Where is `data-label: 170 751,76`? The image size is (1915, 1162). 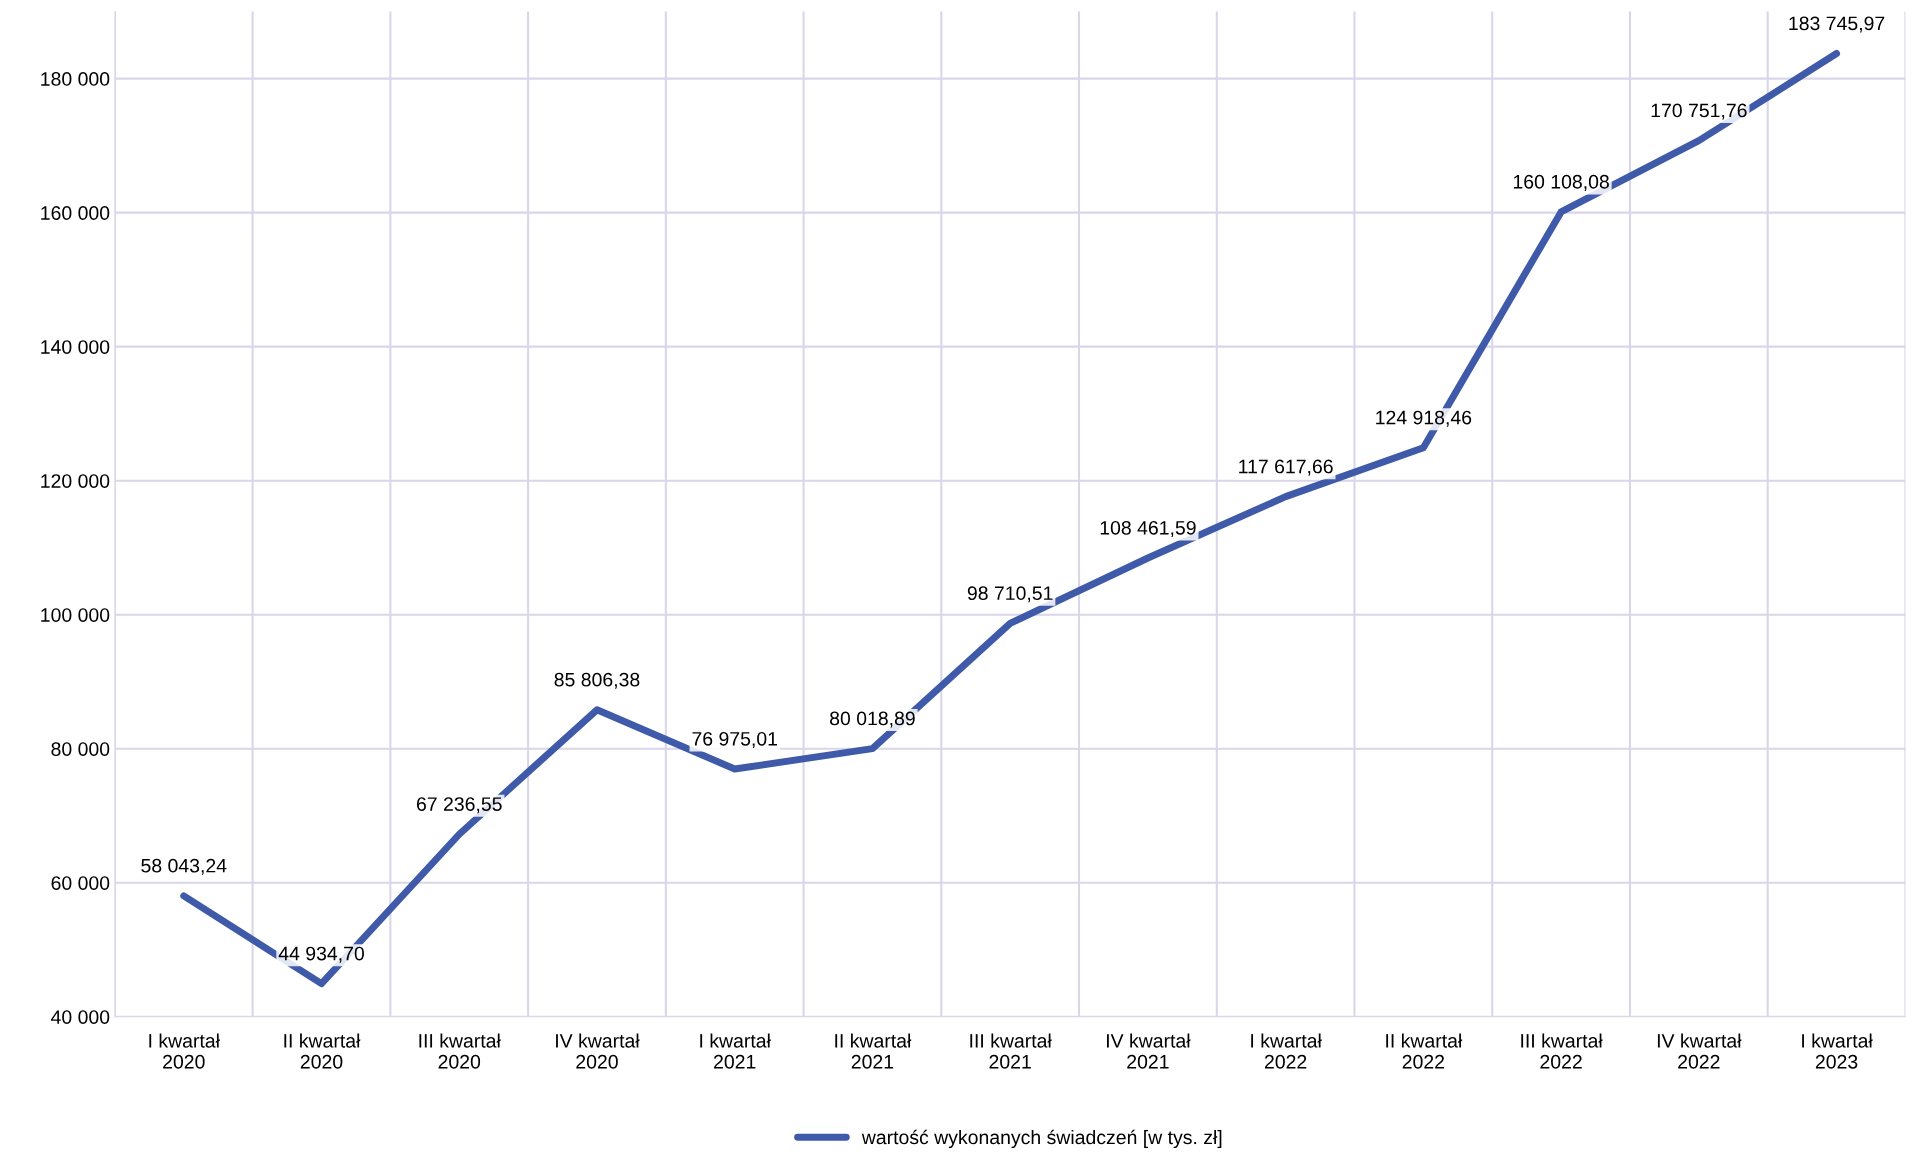
data-label: 170 751,76 is located at coordinates (1699, 111).